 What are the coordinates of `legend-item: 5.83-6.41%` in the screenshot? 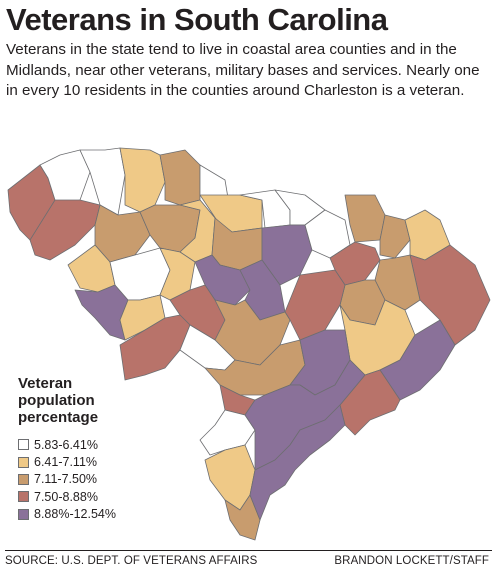 It's located at (78, 444).